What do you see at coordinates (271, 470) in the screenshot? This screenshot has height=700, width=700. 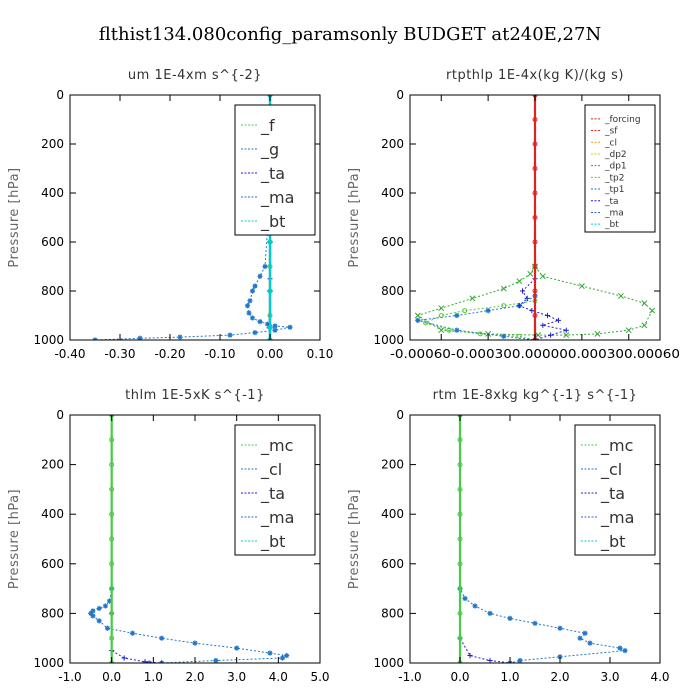 I see `panel-3-legend-cl-label: _cl` at bounding box center [271, 470].